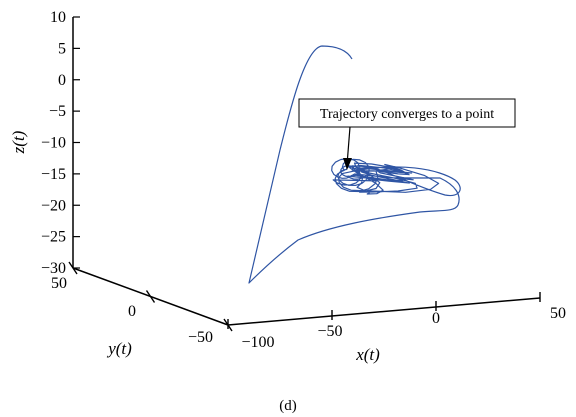  I want to click on x-tick-label: −50, so click(329, 331).